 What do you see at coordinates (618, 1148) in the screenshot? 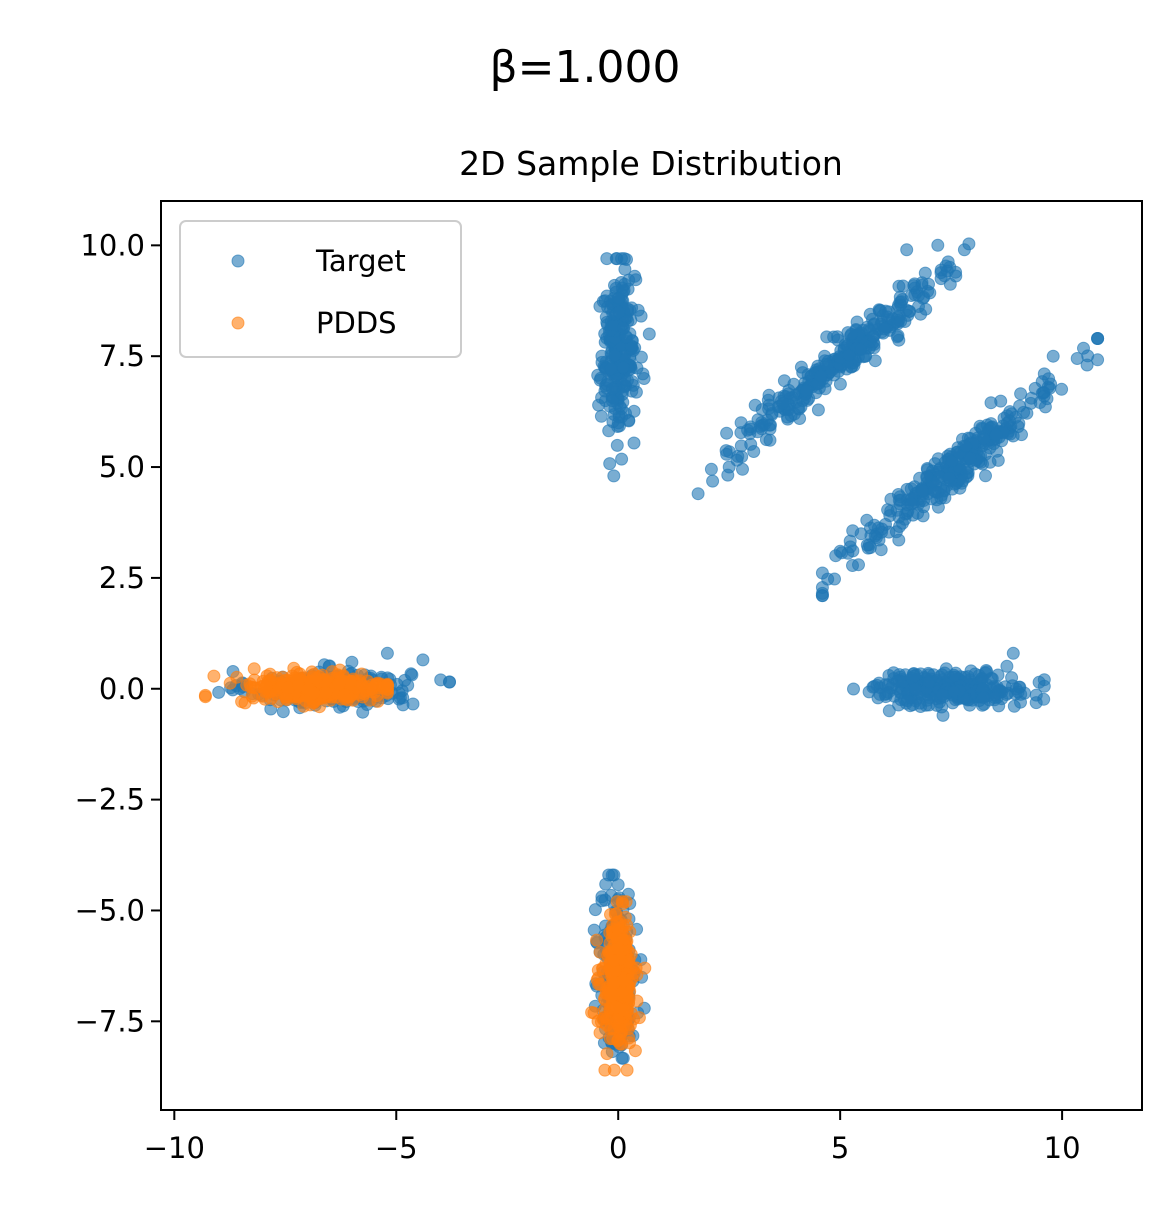
I see `x-tick-label: 0` at bounding box center [618, 1148].